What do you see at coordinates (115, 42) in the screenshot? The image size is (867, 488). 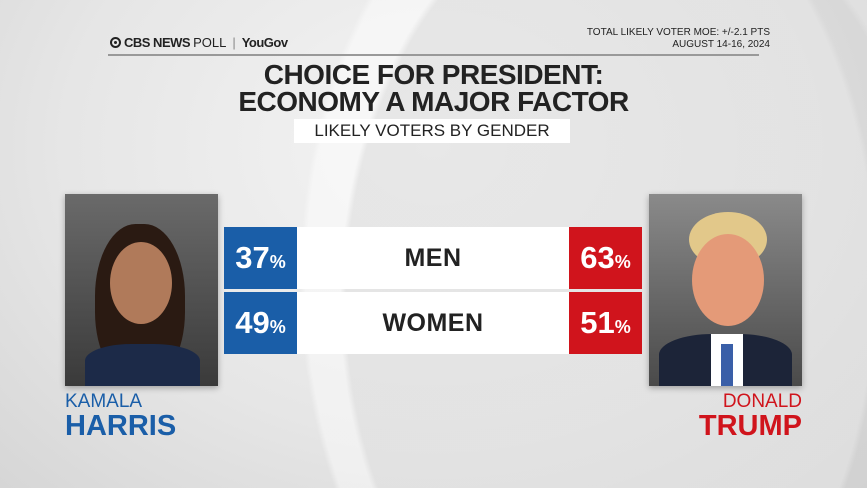 I see `cbs-eye-icon` at bounding box center [115, 42].